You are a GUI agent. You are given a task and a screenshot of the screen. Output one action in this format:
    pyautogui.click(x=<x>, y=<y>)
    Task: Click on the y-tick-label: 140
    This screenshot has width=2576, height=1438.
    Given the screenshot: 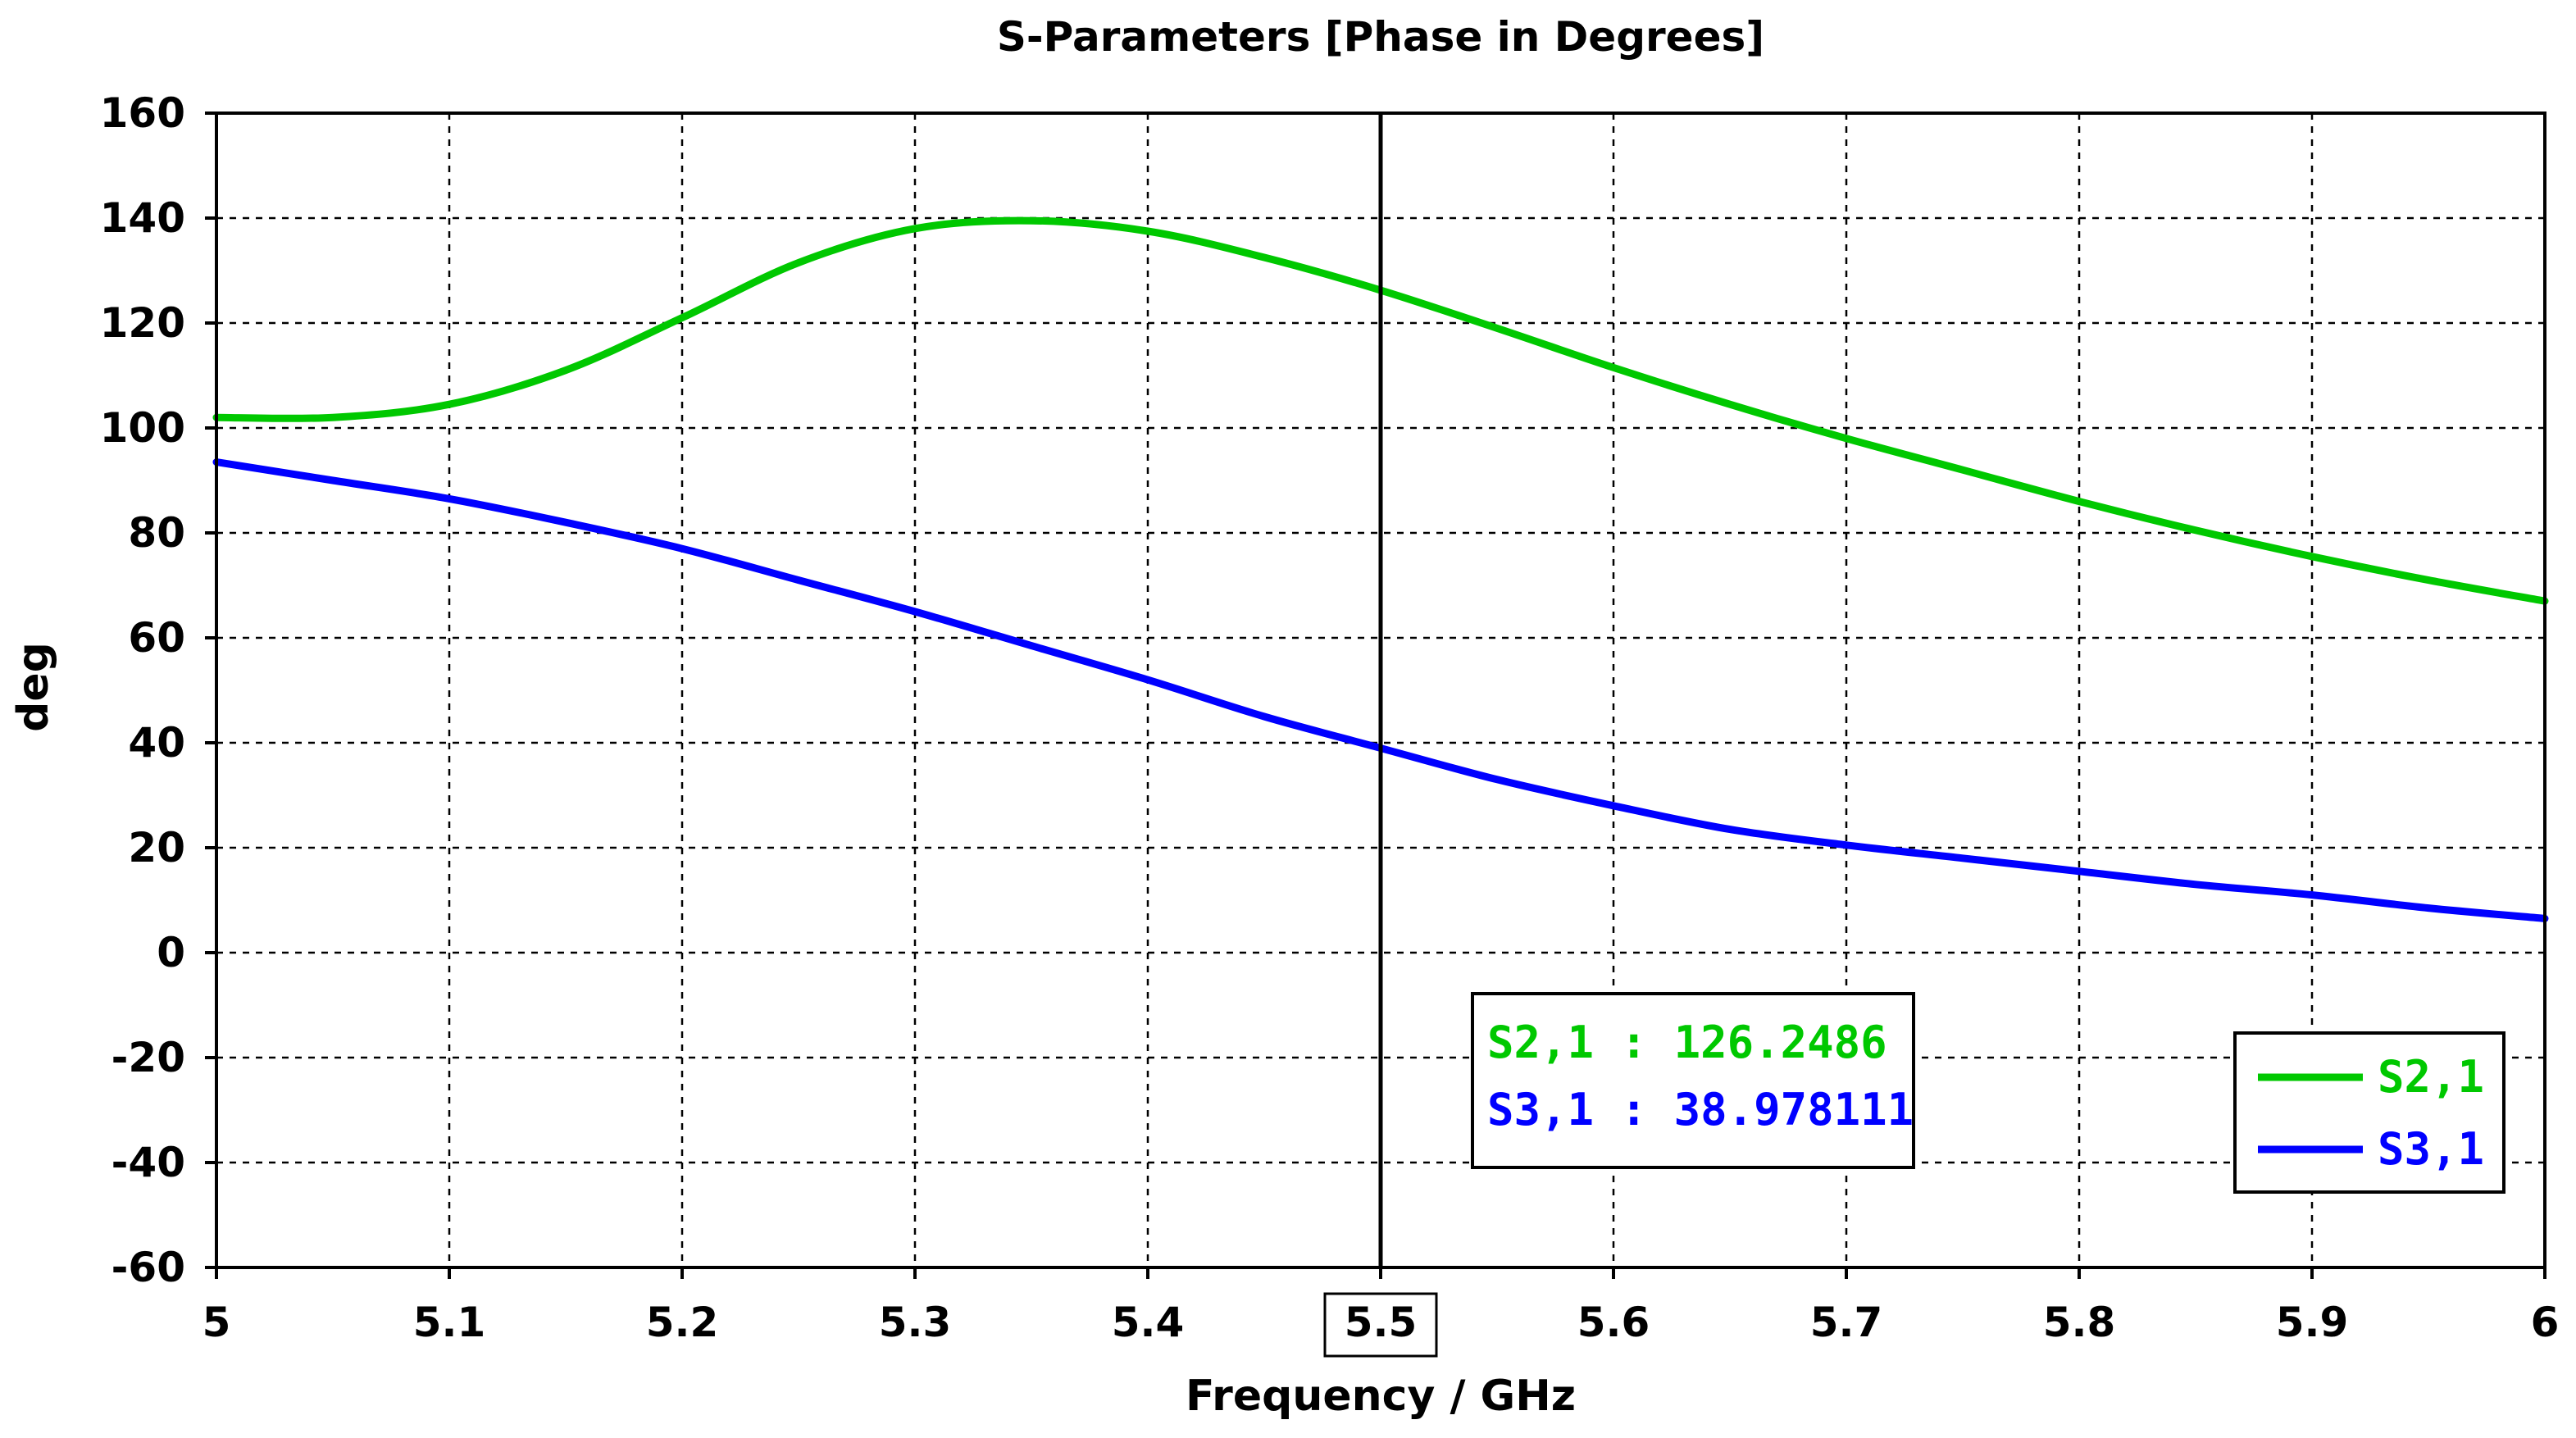 What is the action you would take?
    pyautogui.click(x=143, y=218)
    